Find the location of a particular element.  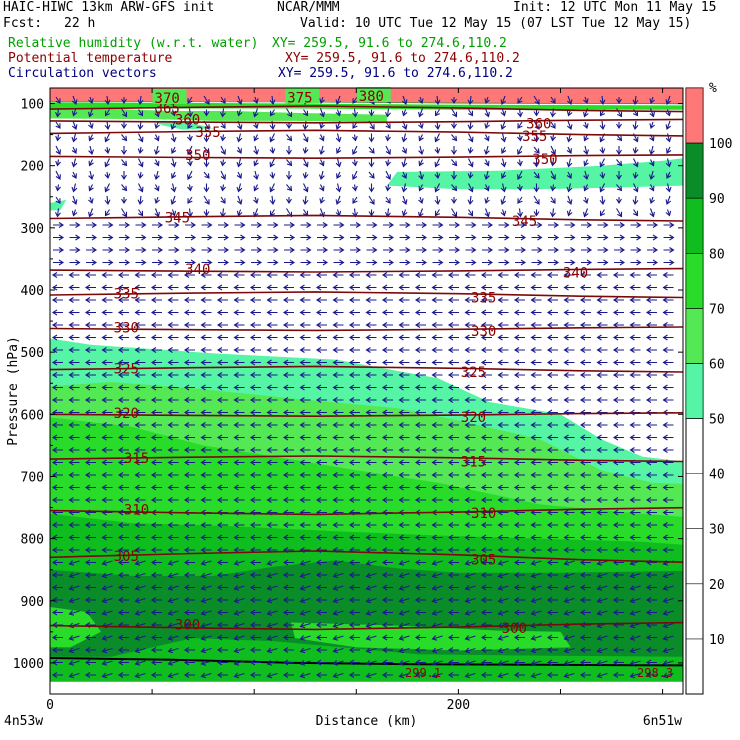

y-tick-label-700: 700 is located at coordinates (32, 477).